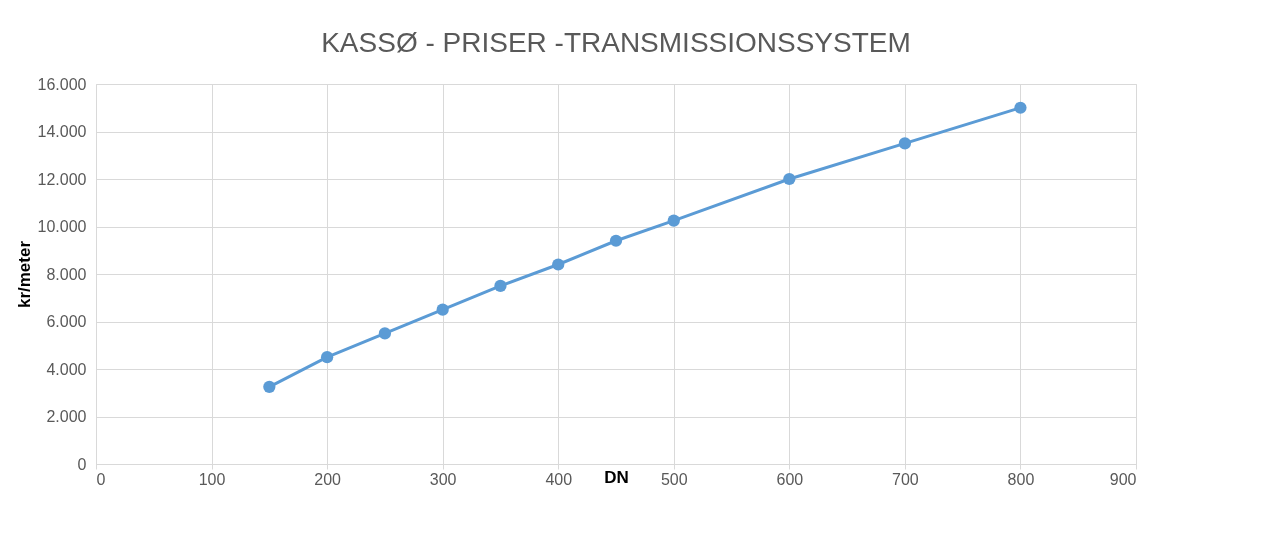  Describe the element at coordinates (674, 479) in the screenshot. I see `x-tick-label: 500` at that location.